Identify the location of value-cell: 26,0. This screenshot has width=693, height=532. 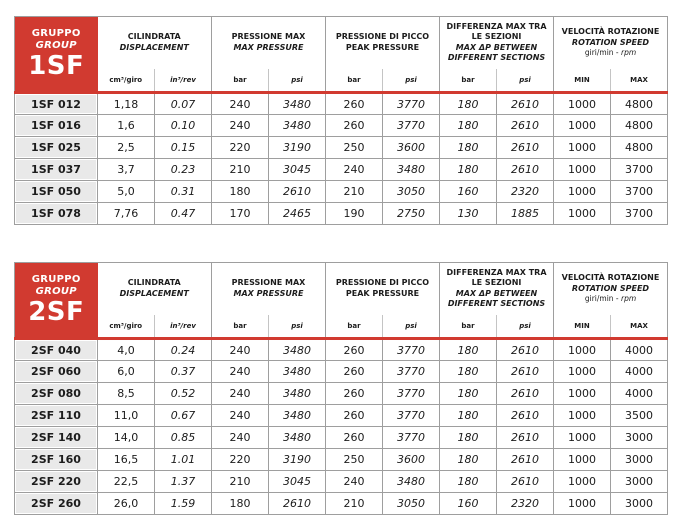
(126, 503).